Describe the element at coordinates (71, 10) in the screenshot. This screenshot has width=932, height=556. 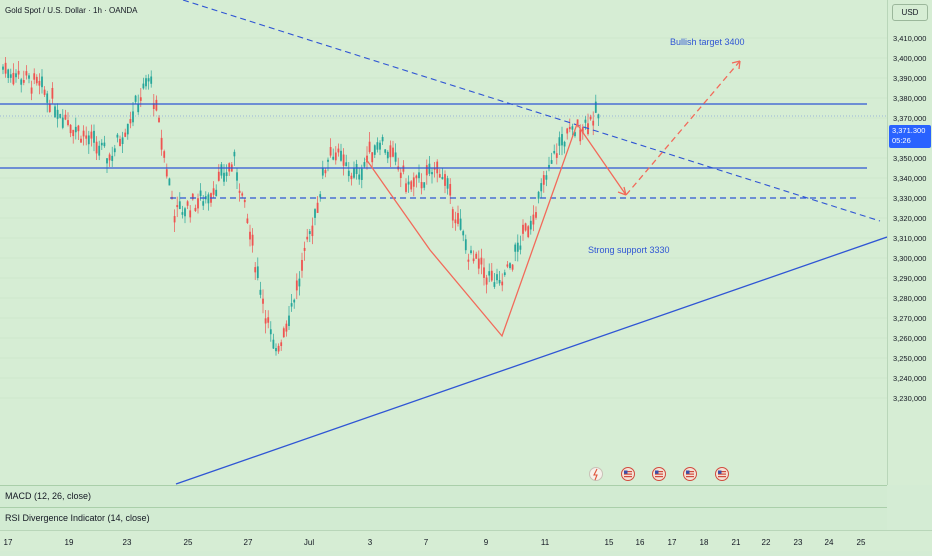
I see `symbol-title: Gold Spot / U.S. Dollar · 1h · OANDA` at that location.